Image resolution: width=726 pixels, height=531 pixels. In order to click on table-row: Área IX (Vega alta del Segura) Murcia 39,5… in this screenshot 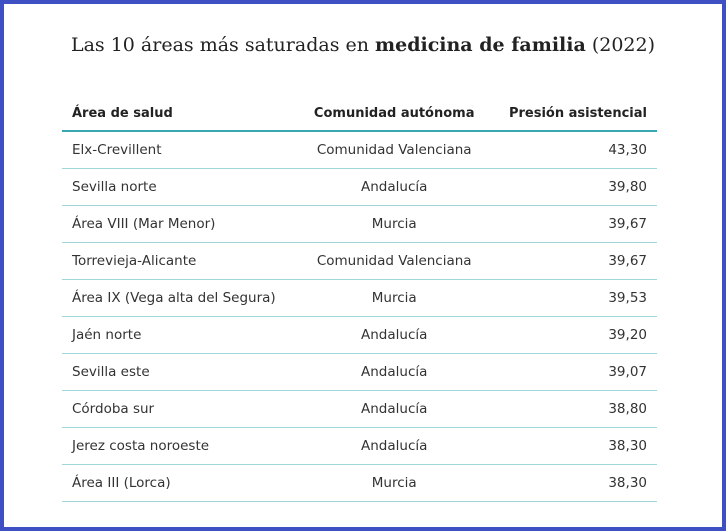, I will do `click(359, 298)`.